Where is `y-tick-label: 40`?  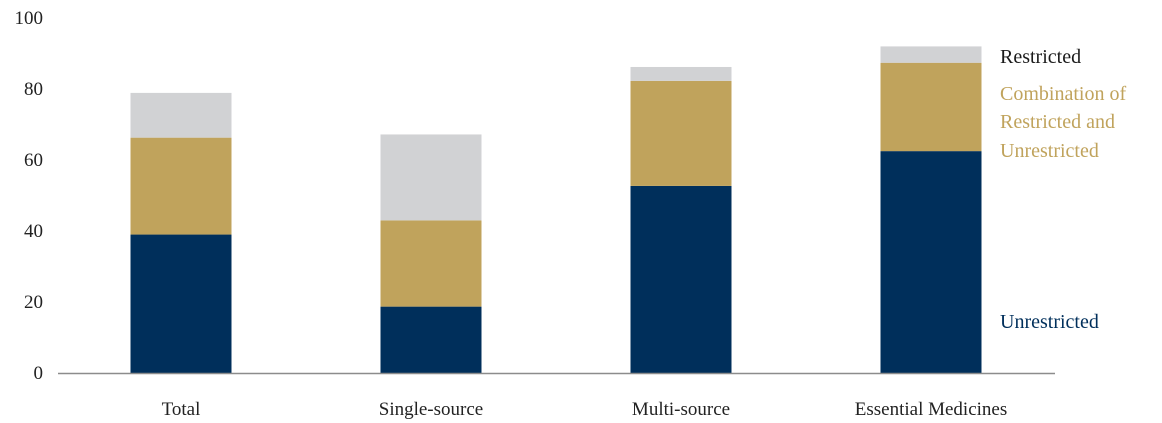
y-tick-label: 40 is located at coordinates (33, 231).